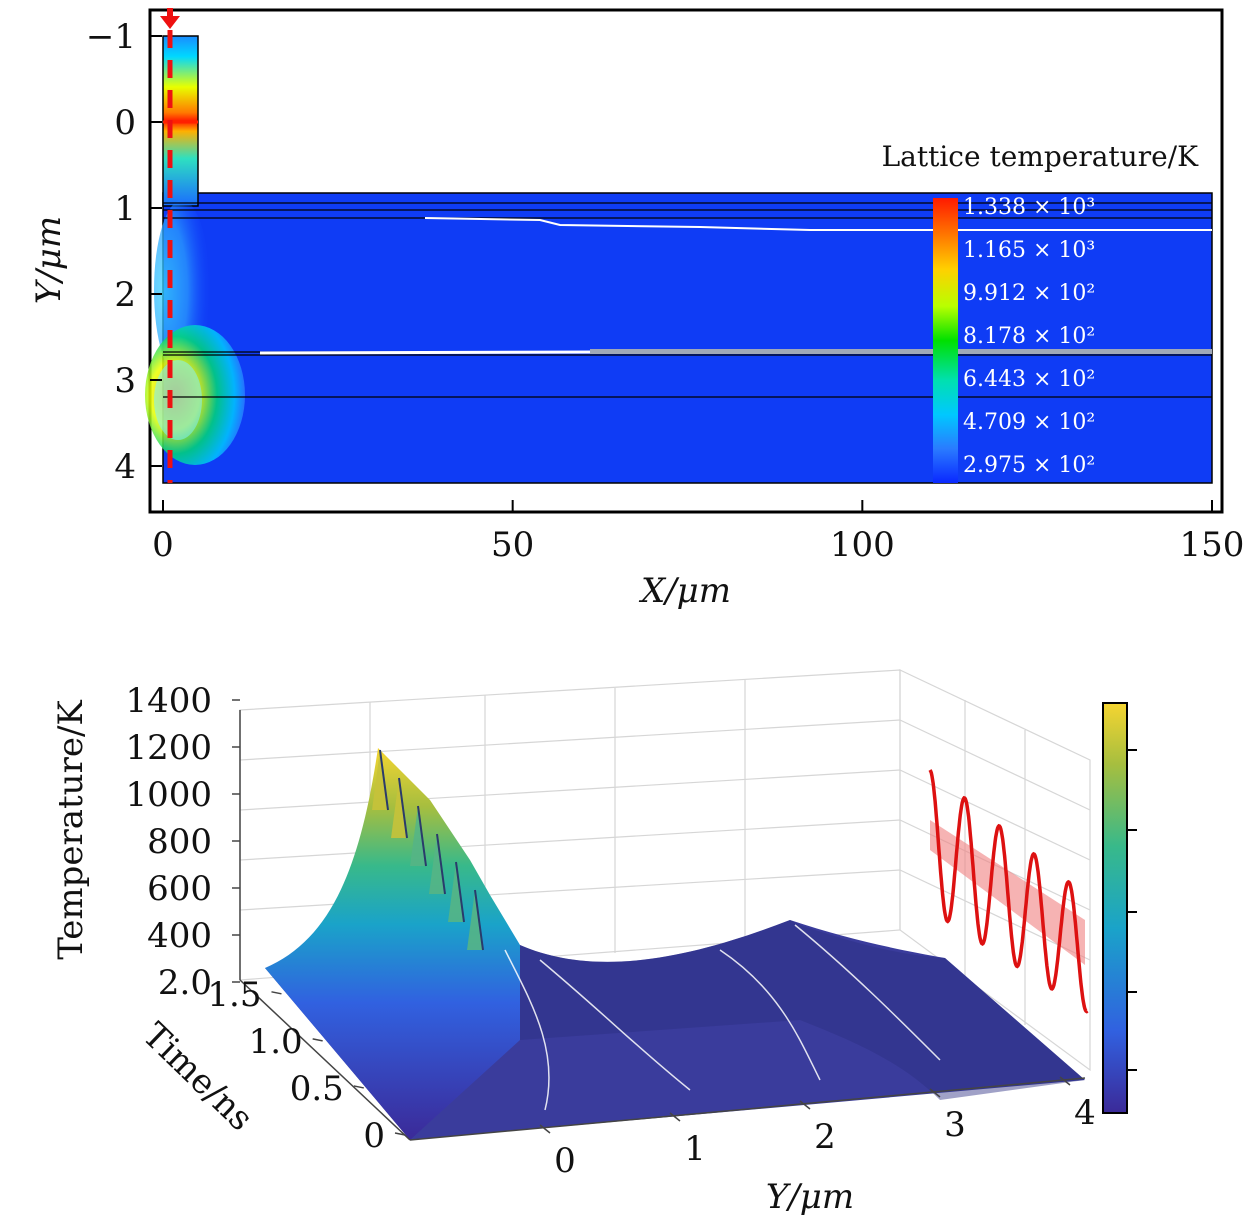 The width and height of the screenshot is (1260, 1228). What do you see at coordinates (185, 983) in the screenshot?
I see `z-tick-label: 2.0` at bounding box center [185, 983].